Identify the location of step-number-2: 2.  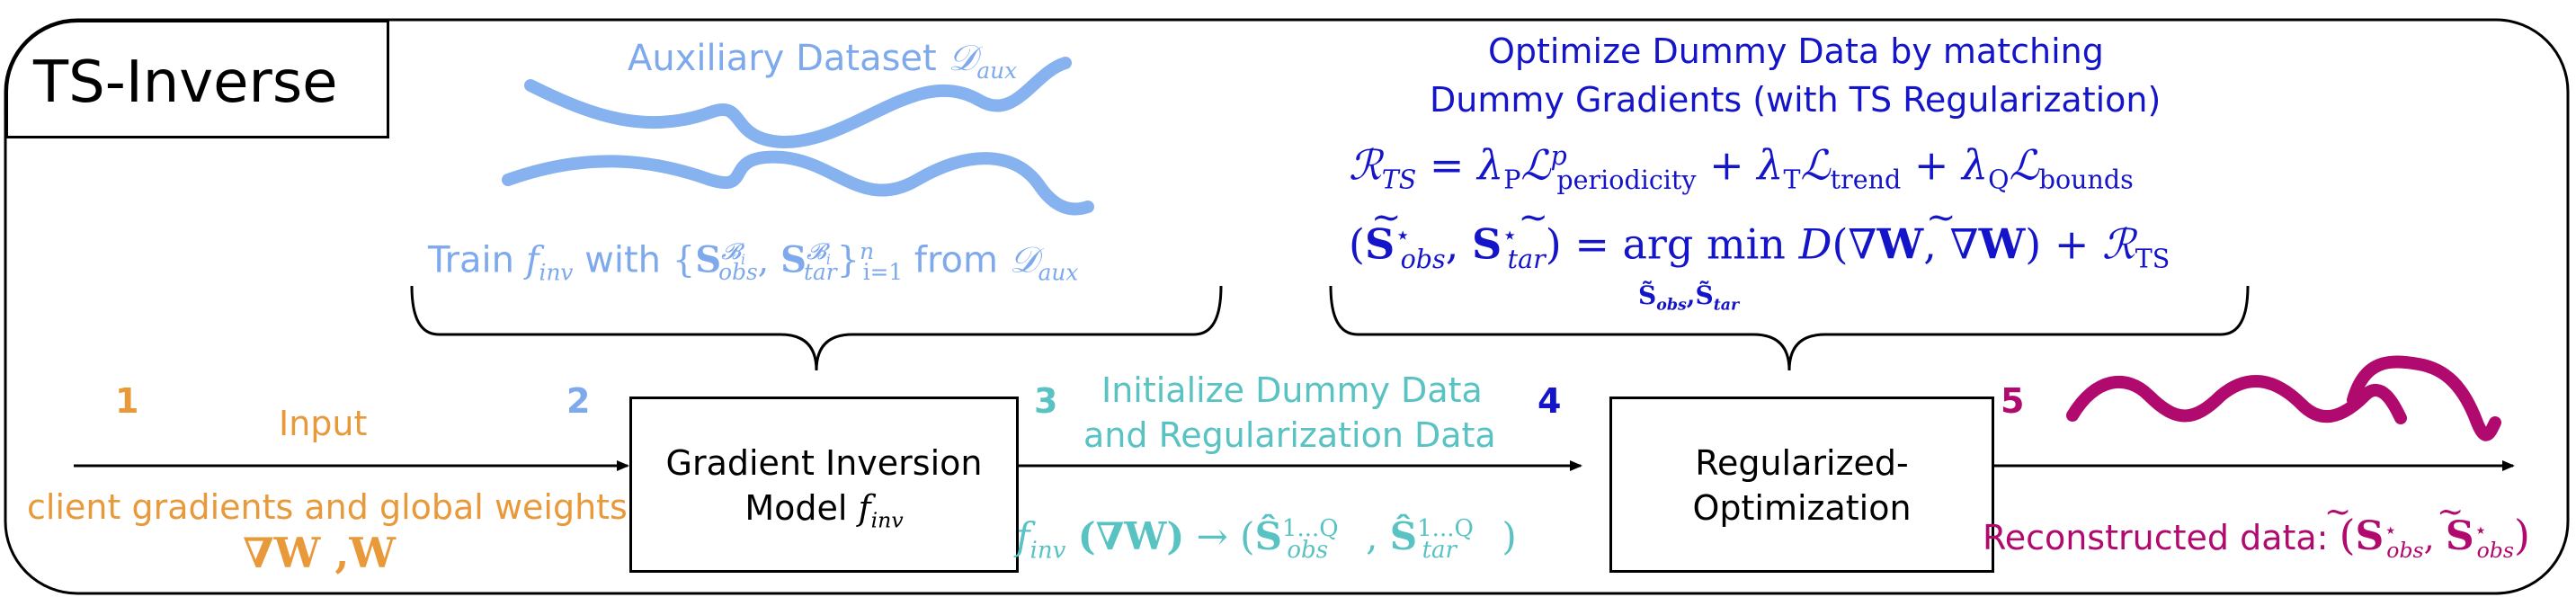
(579, 401).